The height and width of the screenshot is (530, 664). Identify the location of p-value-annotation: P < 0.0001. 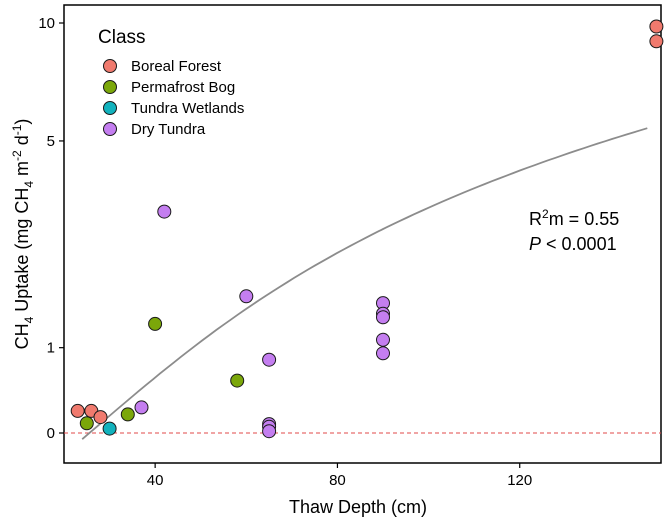
(573, 244).